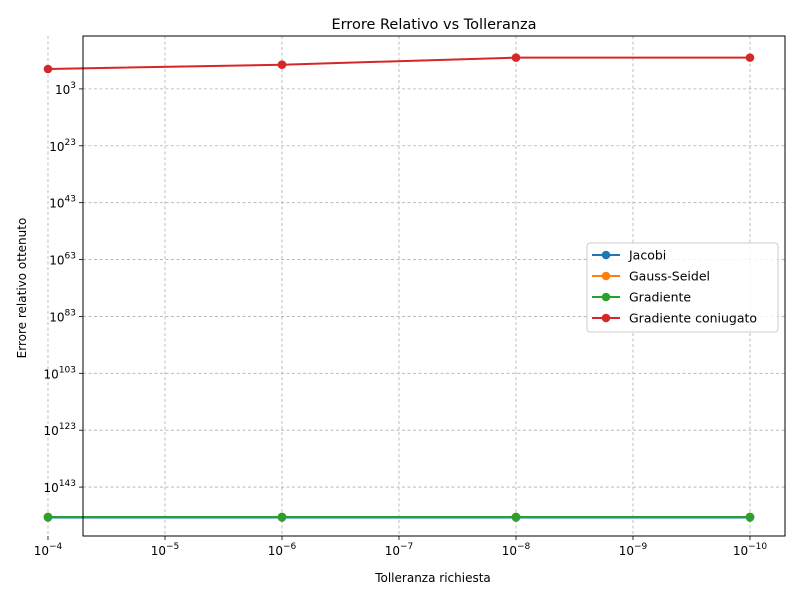 Image resolution: width=800 pixels, height=600 pixels. What do you see at coordinates (633, 550) in the screenshot?
I see `x-tick-label: 10−9` at bounding box center [633, 550].